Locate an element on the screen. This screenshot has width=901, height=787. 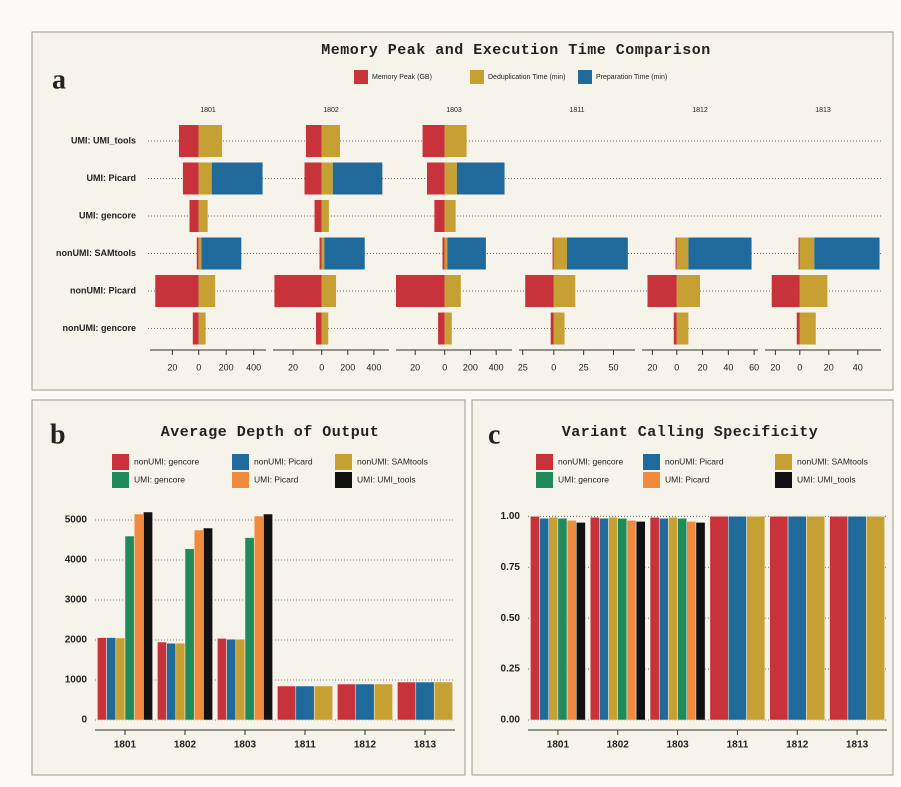
row-label: UMI: UMI_tools is located at coordinates (103, 140).